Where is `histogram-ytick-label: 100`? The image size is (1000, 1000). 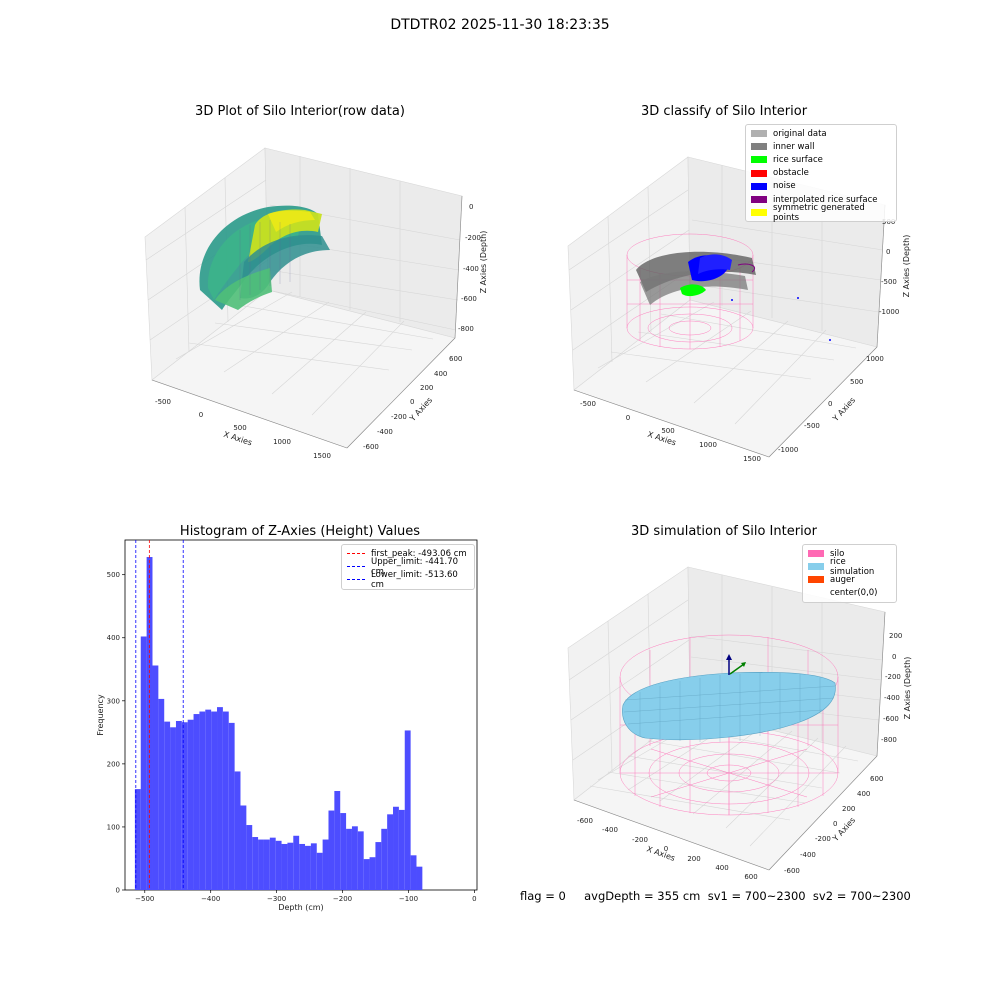 histogram-ytick-label: 100 is located at coordinates (113, 827).